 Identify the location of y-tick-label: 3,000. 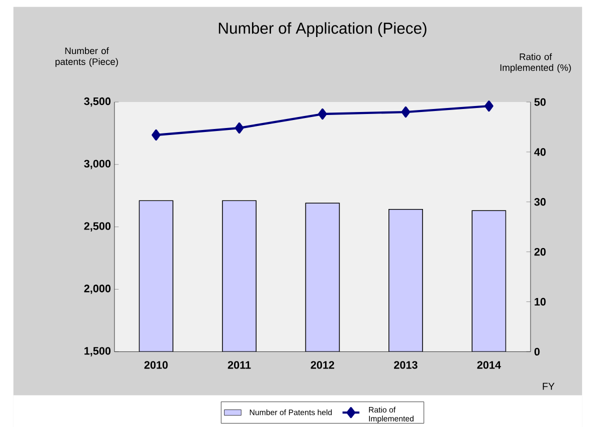
(97, 165).